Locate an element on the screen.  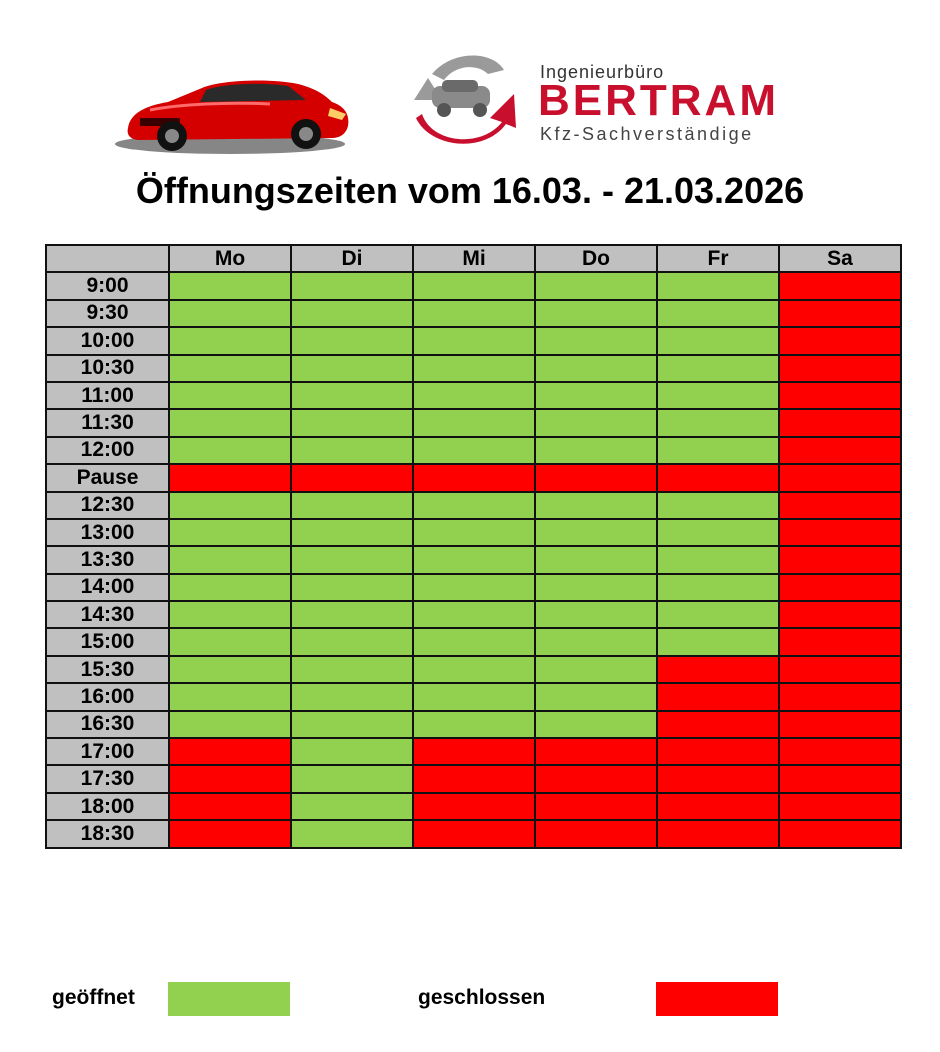
time-label: 14:00 is located at coordinates (107, 587).